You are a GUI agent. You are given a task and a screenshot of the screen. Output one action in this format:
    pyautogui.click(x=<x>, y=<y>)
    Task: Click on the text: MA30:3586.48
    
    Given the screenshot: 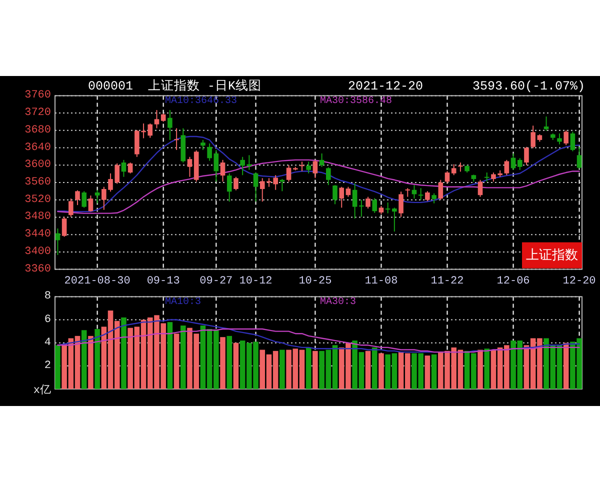 What is the action you would take?
    pyautogui.click(x=356, y=102)
    